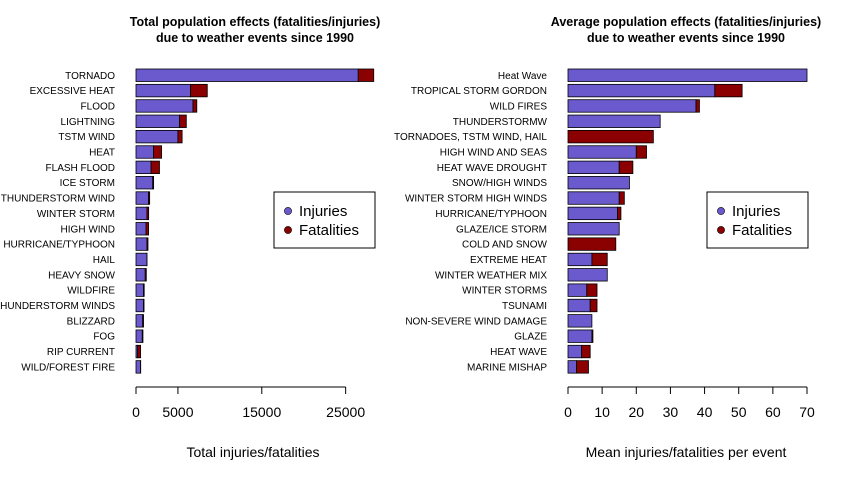 This screenshot has height=480, width=864. I want to click on x-axis-label: Mean injuries/fatalities per event, so click(686, 452).